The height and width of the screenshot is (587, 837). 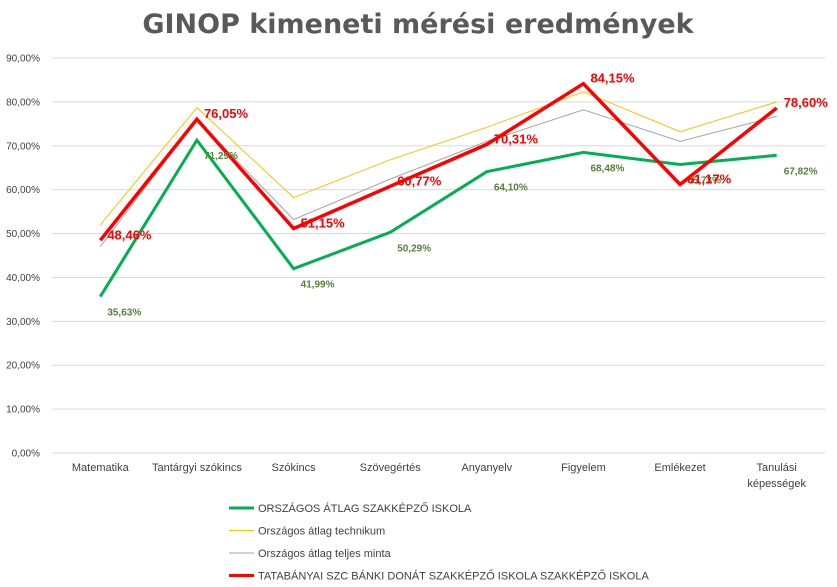 What do you see at coordinates (23, 190) in the screenshot?
I see `y-tick-label: 60,00%` at bounding box center [23, 190].